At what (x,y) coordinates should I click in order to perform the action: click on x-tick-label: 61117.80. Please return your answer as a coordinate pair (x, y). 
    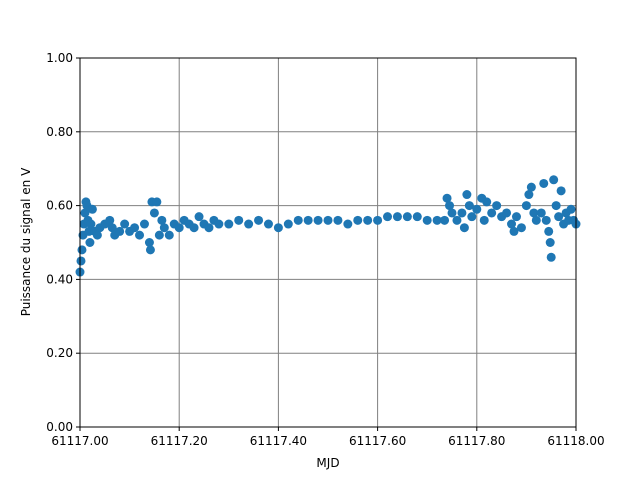
    Looking at the image, I should click on (476, 441).